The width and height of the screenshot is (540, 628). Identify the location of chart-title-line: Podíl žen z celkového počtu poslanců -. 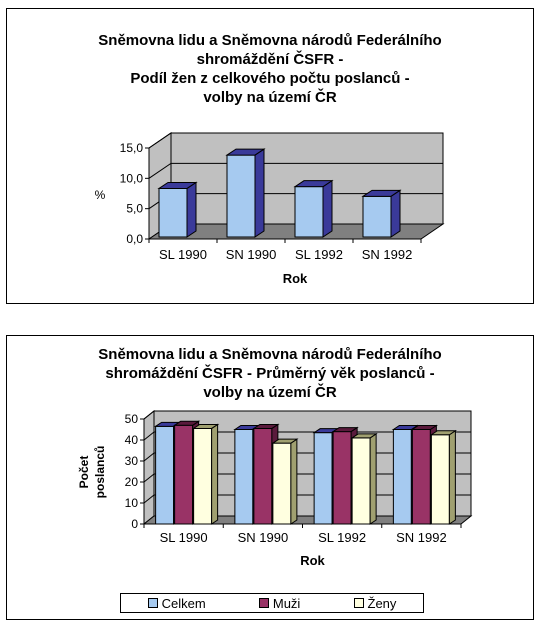
(270, 78).